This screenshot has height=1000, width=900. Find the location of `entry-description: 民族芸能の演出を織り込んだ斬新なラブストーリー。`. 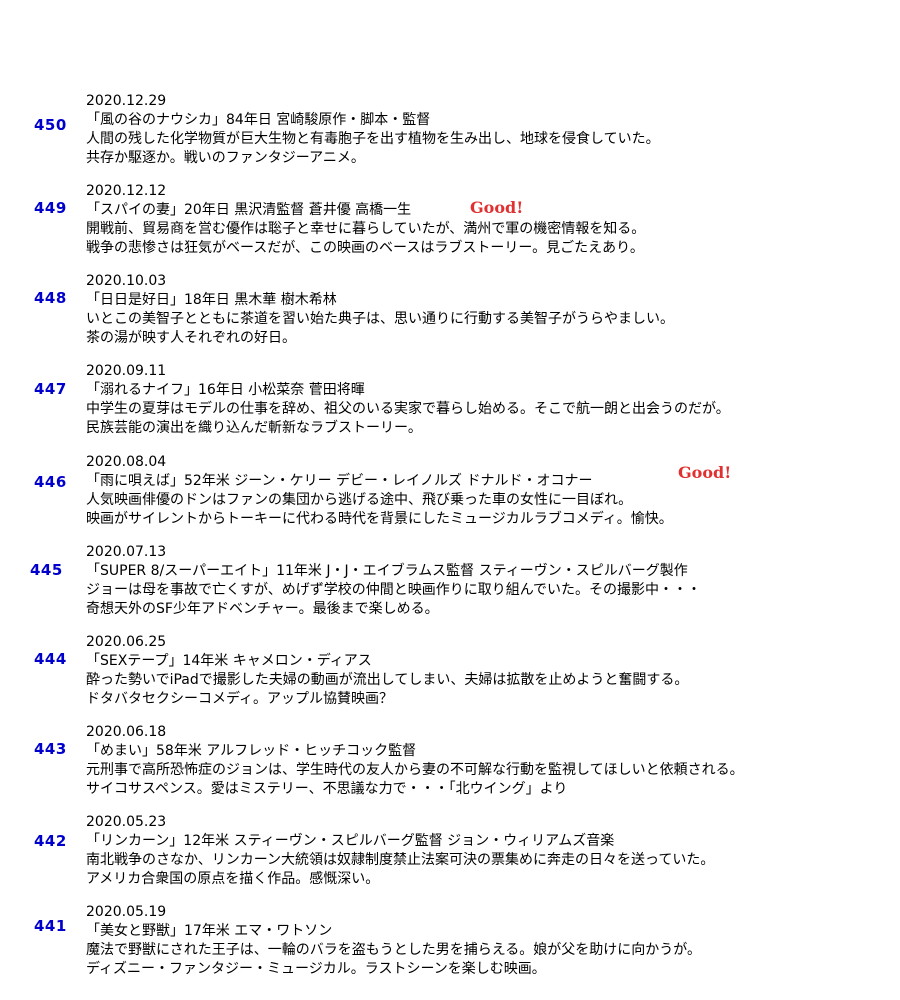

entry-description: 民族芸能の演出を織り込んだ斬新なラブストーリー。 is located at coordinates (254, 428).